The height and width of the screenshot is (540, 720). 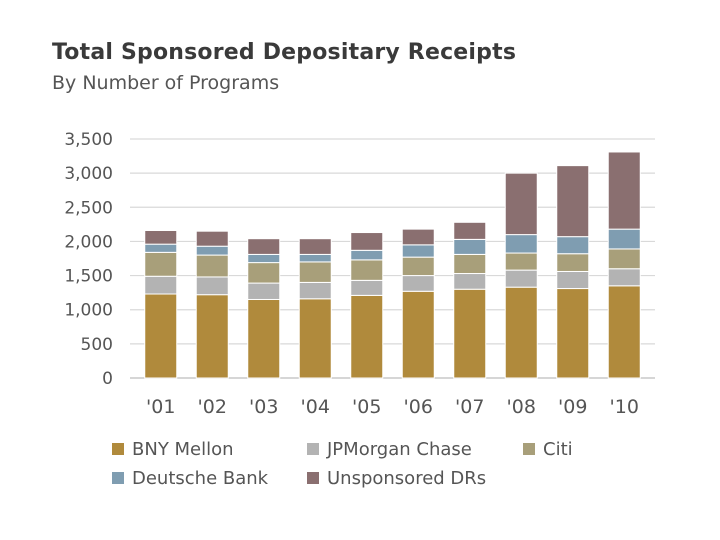 I want to click on y-axis-ticks: 0 500 1,000 1,500 2,000 2,500 3,000 3,500, so click(x=88, y=259).